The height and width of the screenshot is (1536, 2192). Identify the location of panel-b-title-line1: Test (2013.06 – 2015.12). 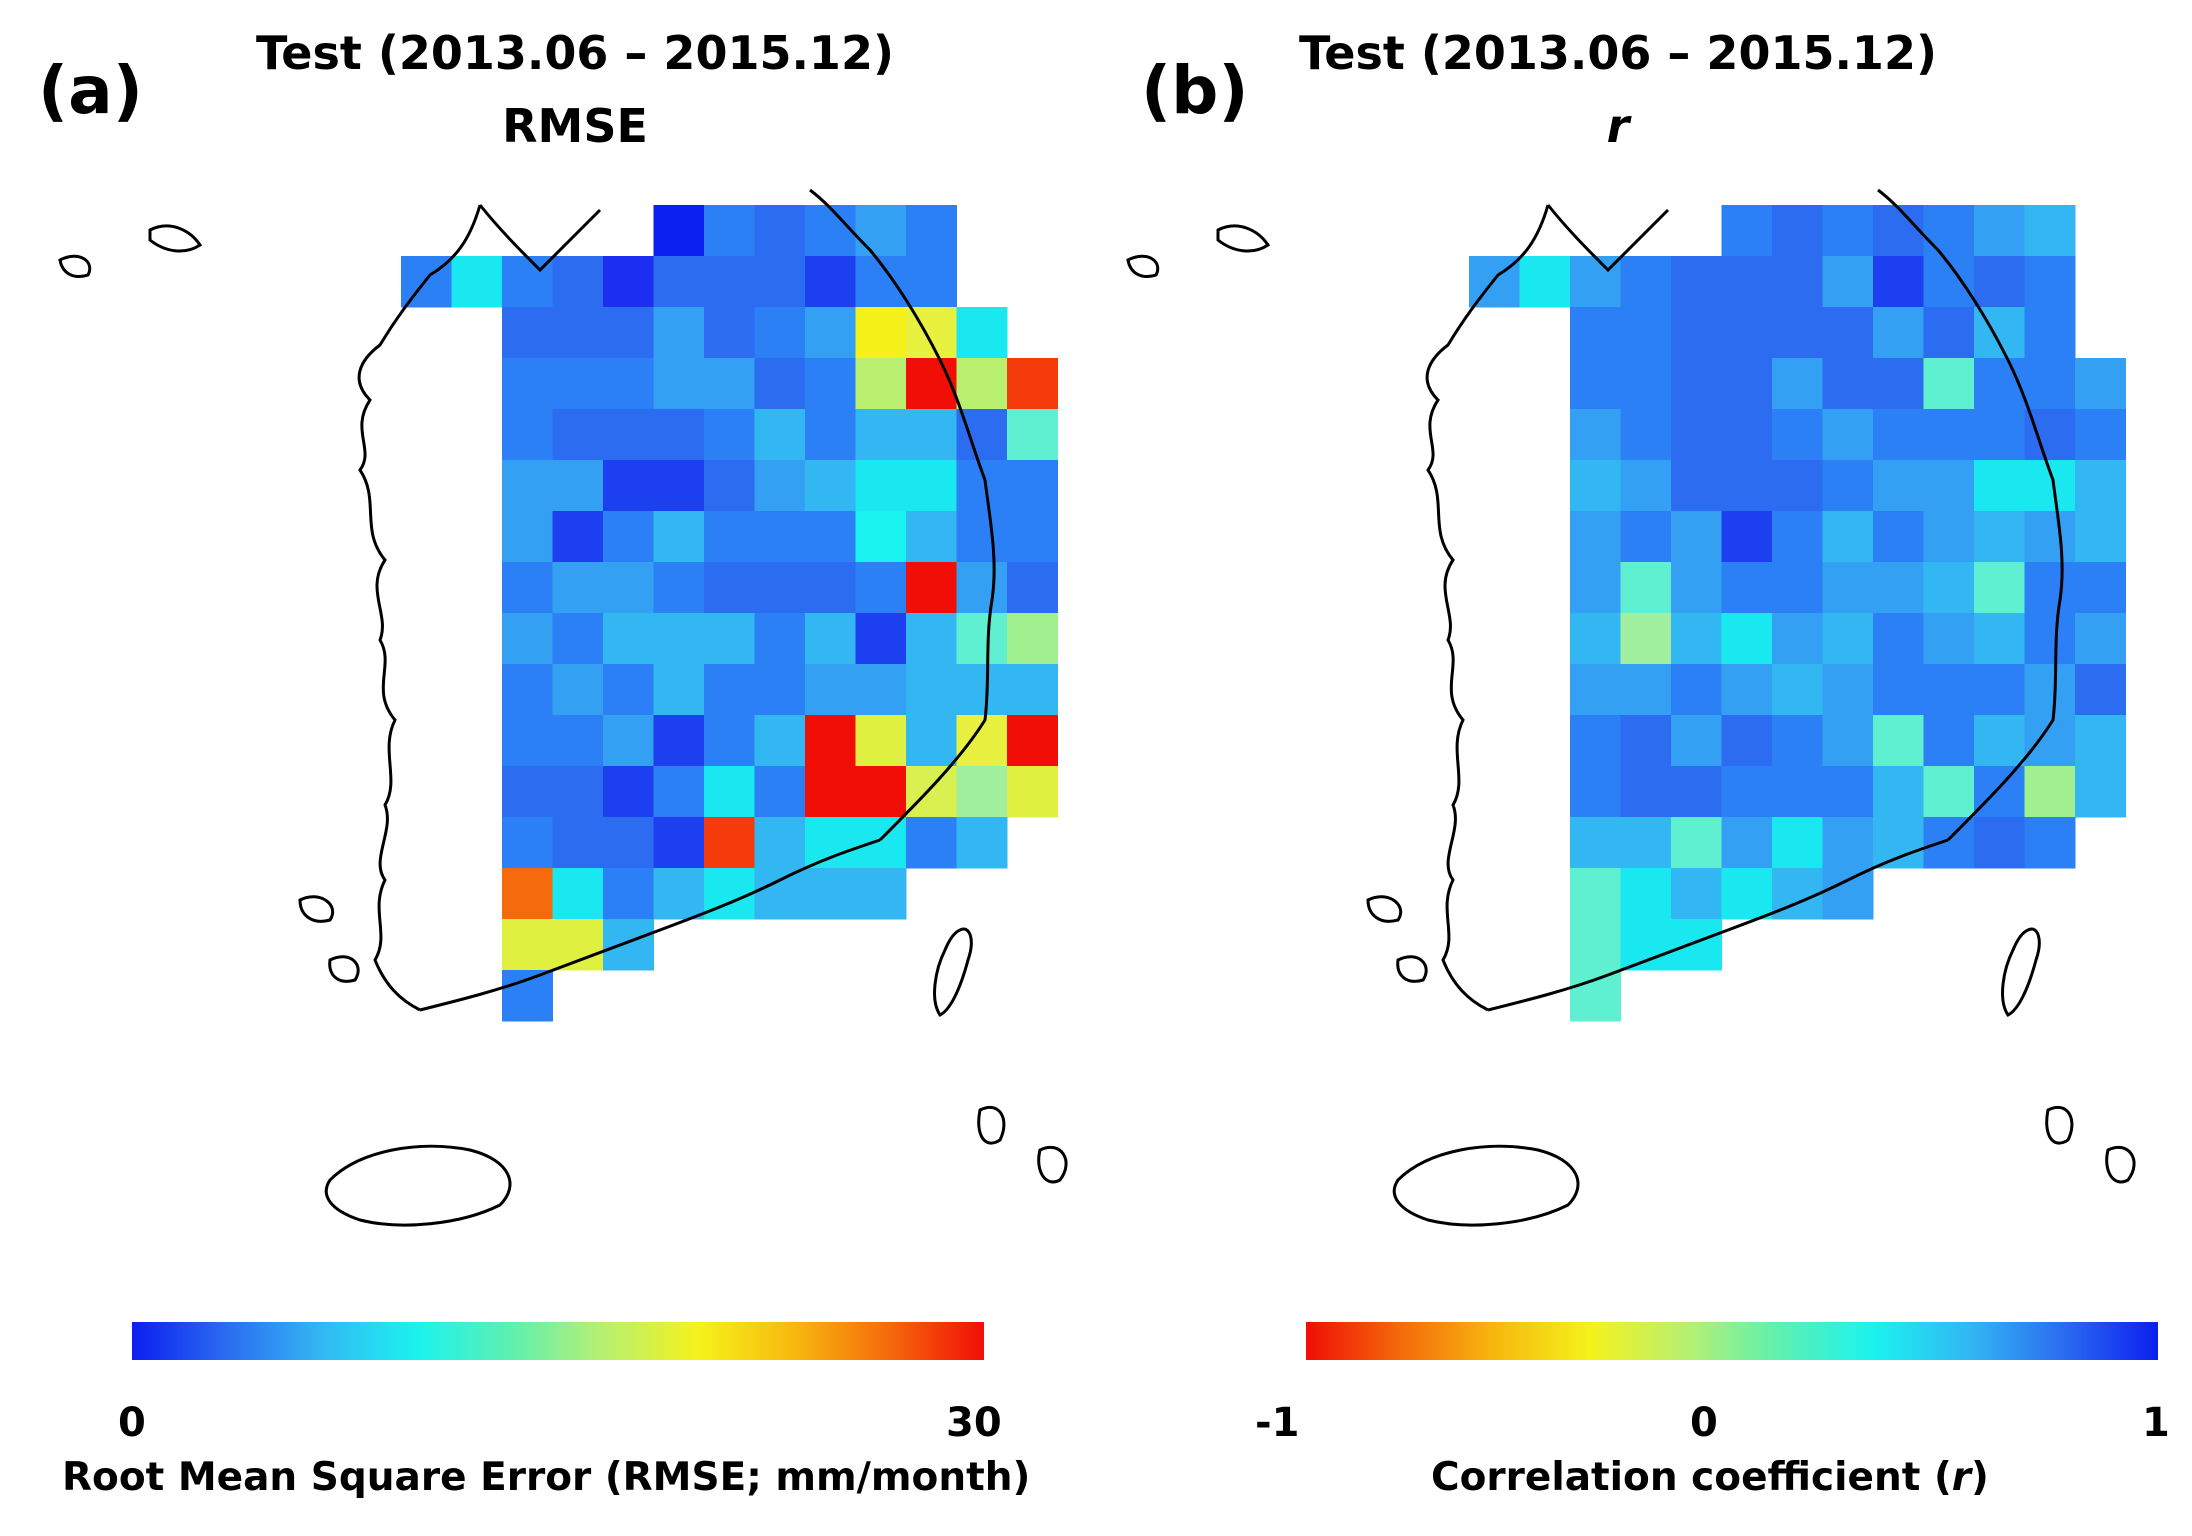
(1618, 53).